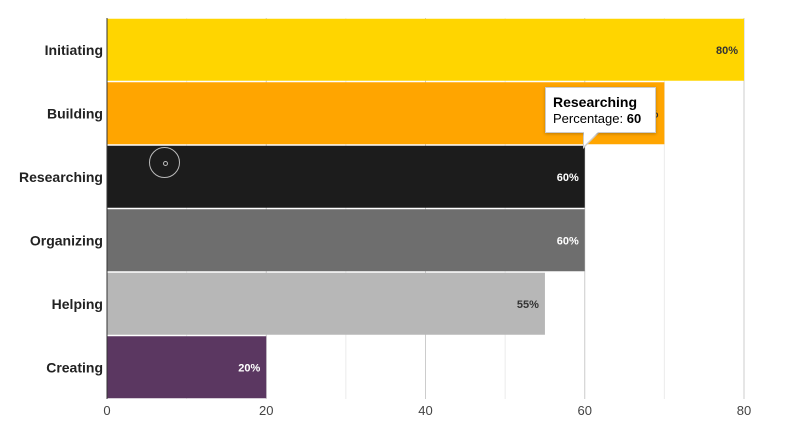 The width and height of the screenshot is (800, 447). I want to click on tooltip-title: Researching, so click(595, 102).